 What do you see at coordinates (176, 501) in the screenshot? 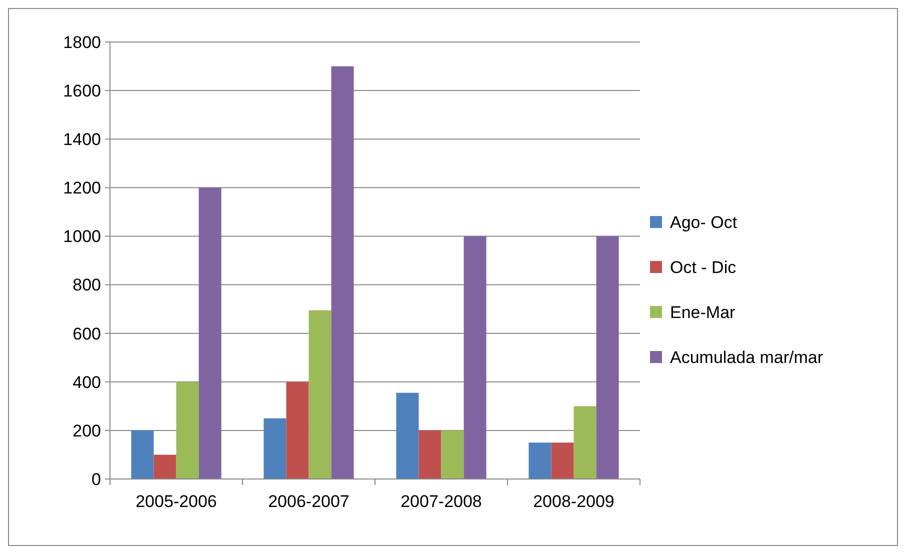
I see `x-tick-label: 2005-2006` at bounding box center [176, 501].